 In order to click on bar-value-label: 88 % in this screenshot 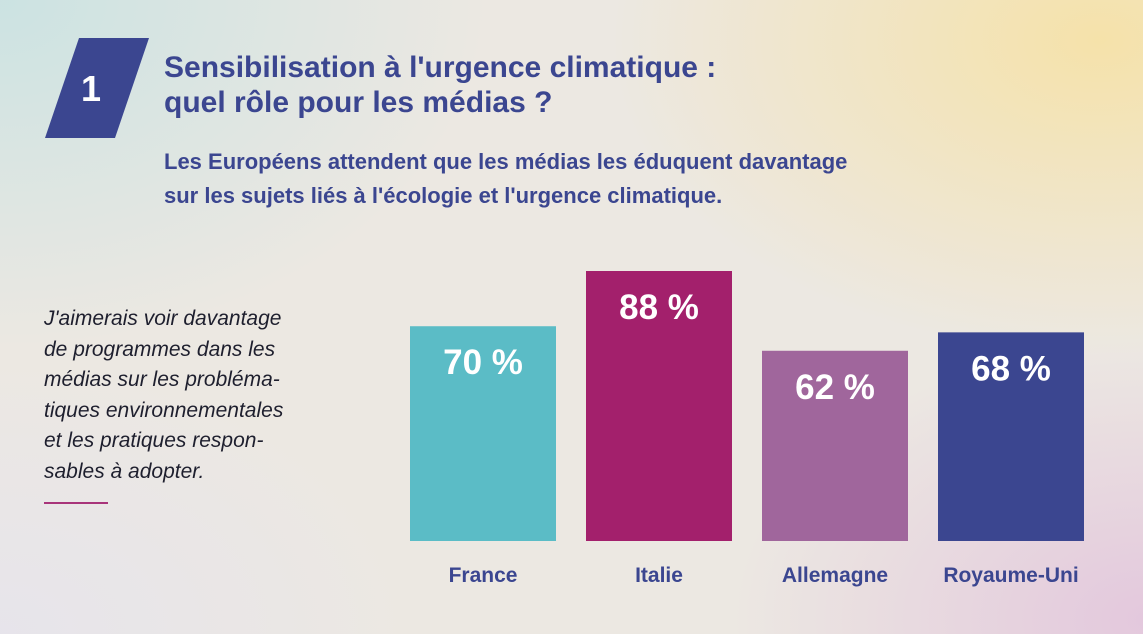, I will do `click(659, 307)`.